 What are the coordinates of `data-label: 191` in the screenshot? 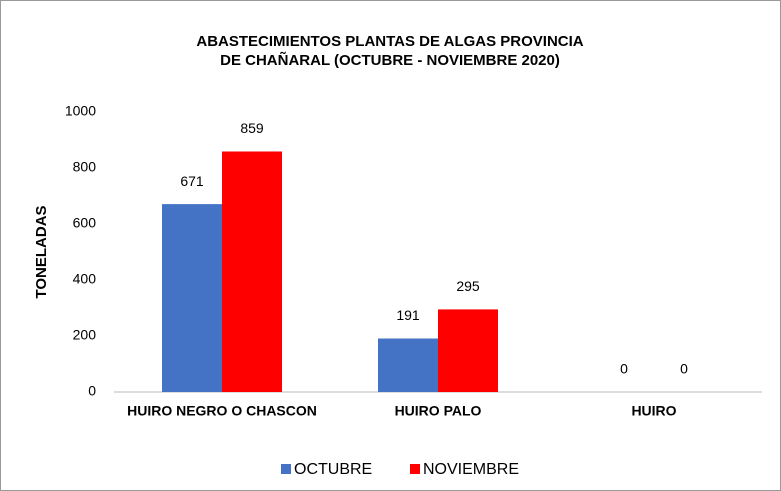 It's located at (408, 315).